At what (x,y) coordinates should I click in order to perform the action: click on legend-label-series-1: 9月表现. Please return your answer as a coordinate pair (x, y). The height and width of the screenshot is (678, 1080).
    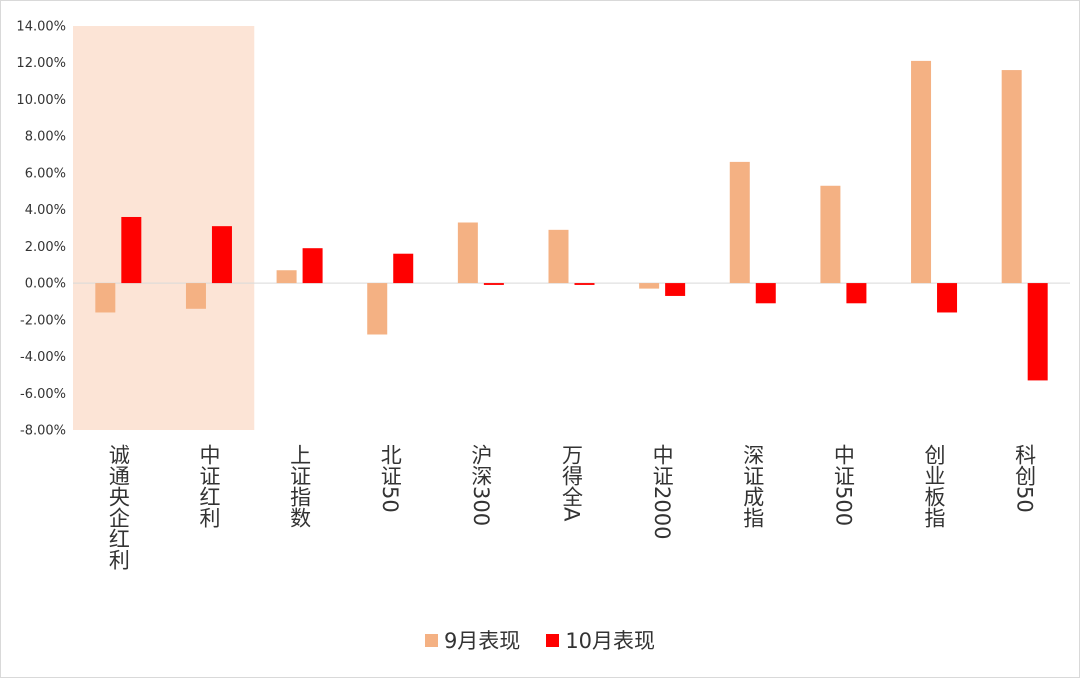
    Looking at the image, I should click on (482, 641).